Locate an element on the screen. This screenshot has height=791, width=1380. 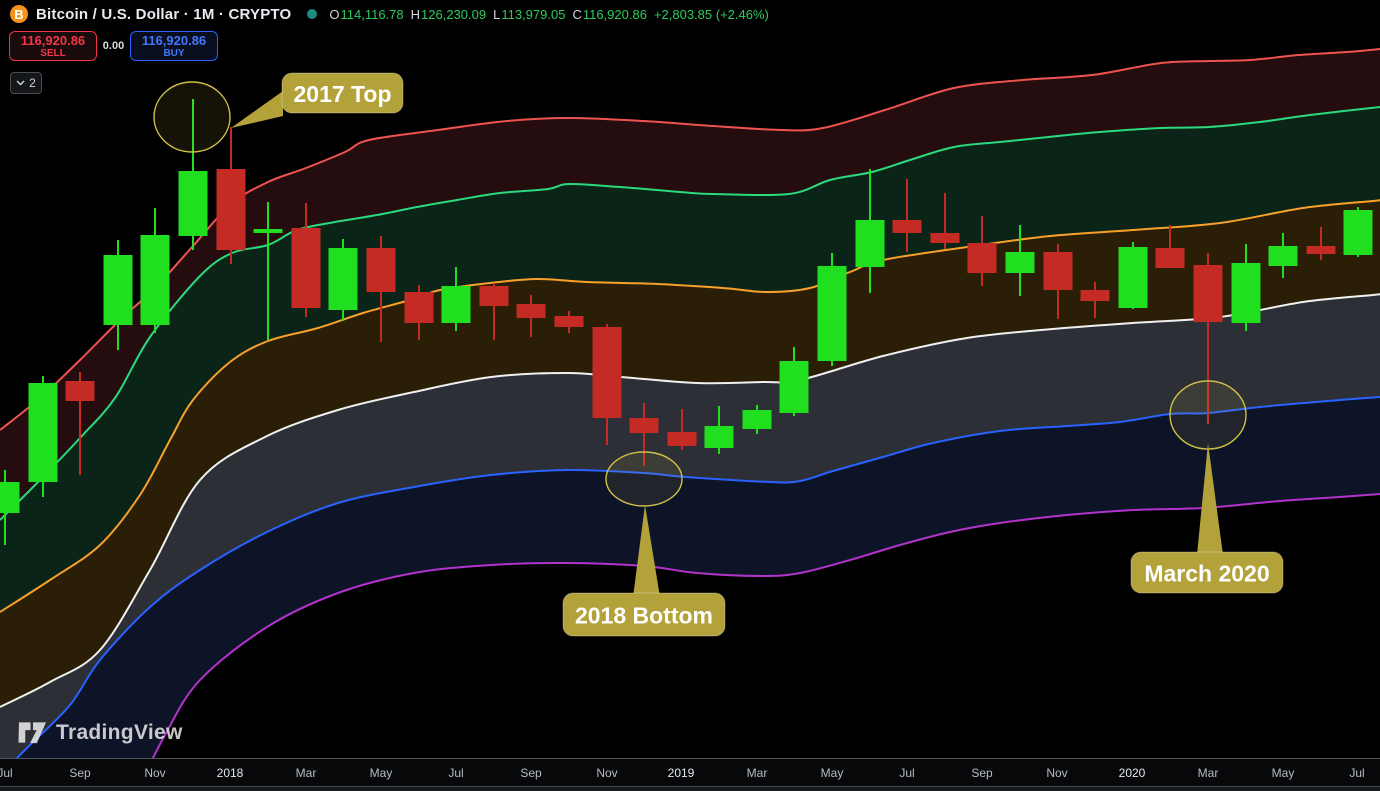
candle-body-Aug-2017 is located at coordinates (43, 432).